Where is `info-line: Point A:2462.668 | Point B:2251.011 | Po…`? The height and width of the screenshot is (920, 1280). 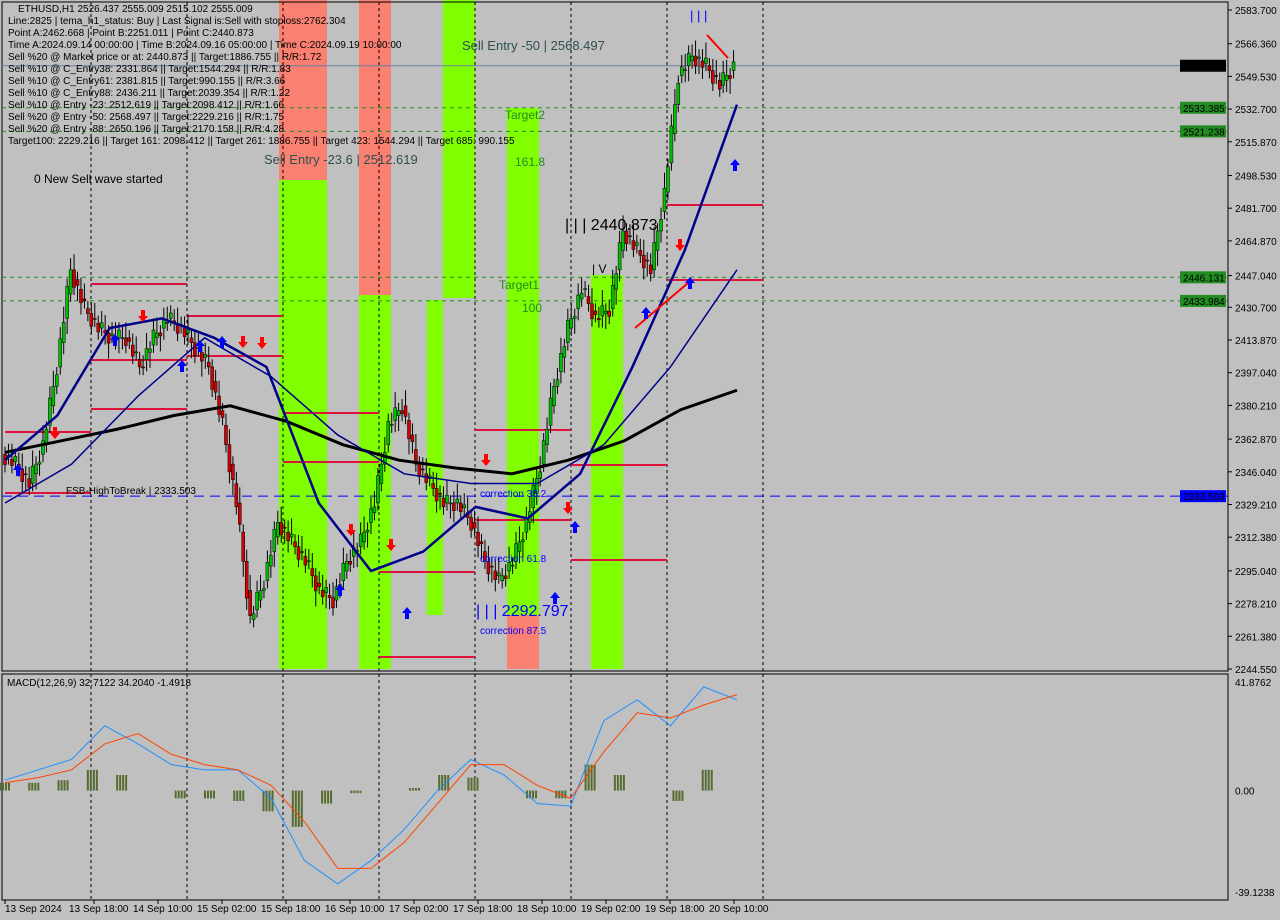 info-line: Point A:2462.668 | Point B:2251.011 | Po… is located at coordinates (131, 33).